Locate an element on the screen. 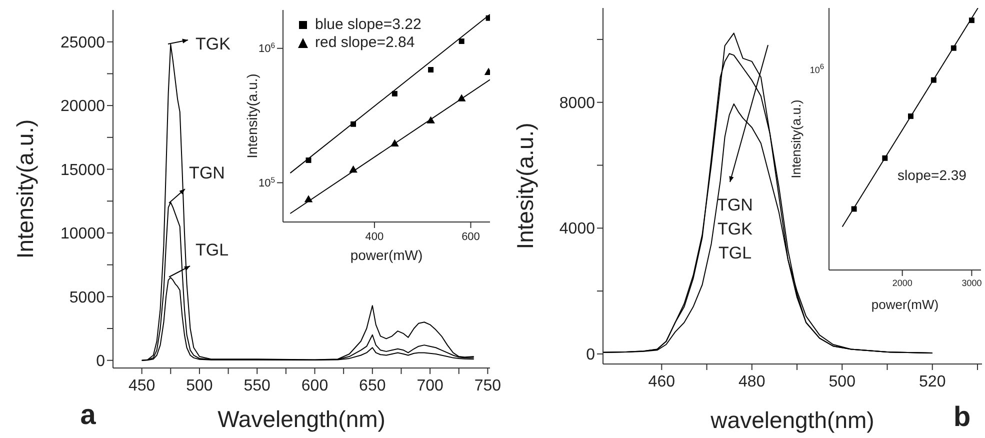 This screenshot has width=985, height=438. x-axis-title: Wavelength(nm) is located at coordinates (302, 419).